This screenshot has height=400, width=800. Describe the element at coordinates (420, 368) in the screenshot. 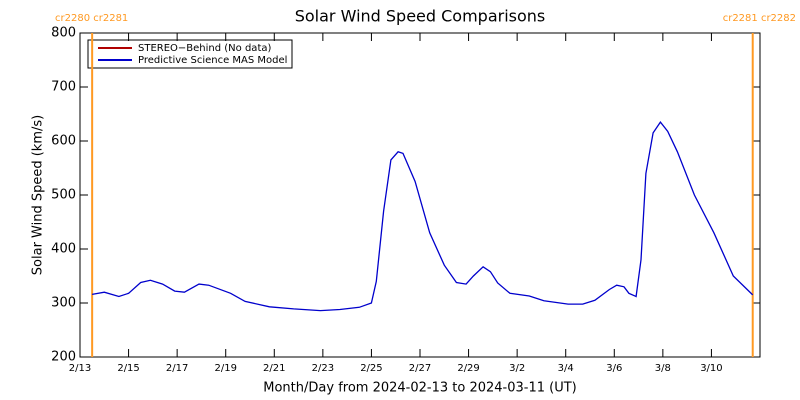

I see `x-tick-label: 2/27` at that location.